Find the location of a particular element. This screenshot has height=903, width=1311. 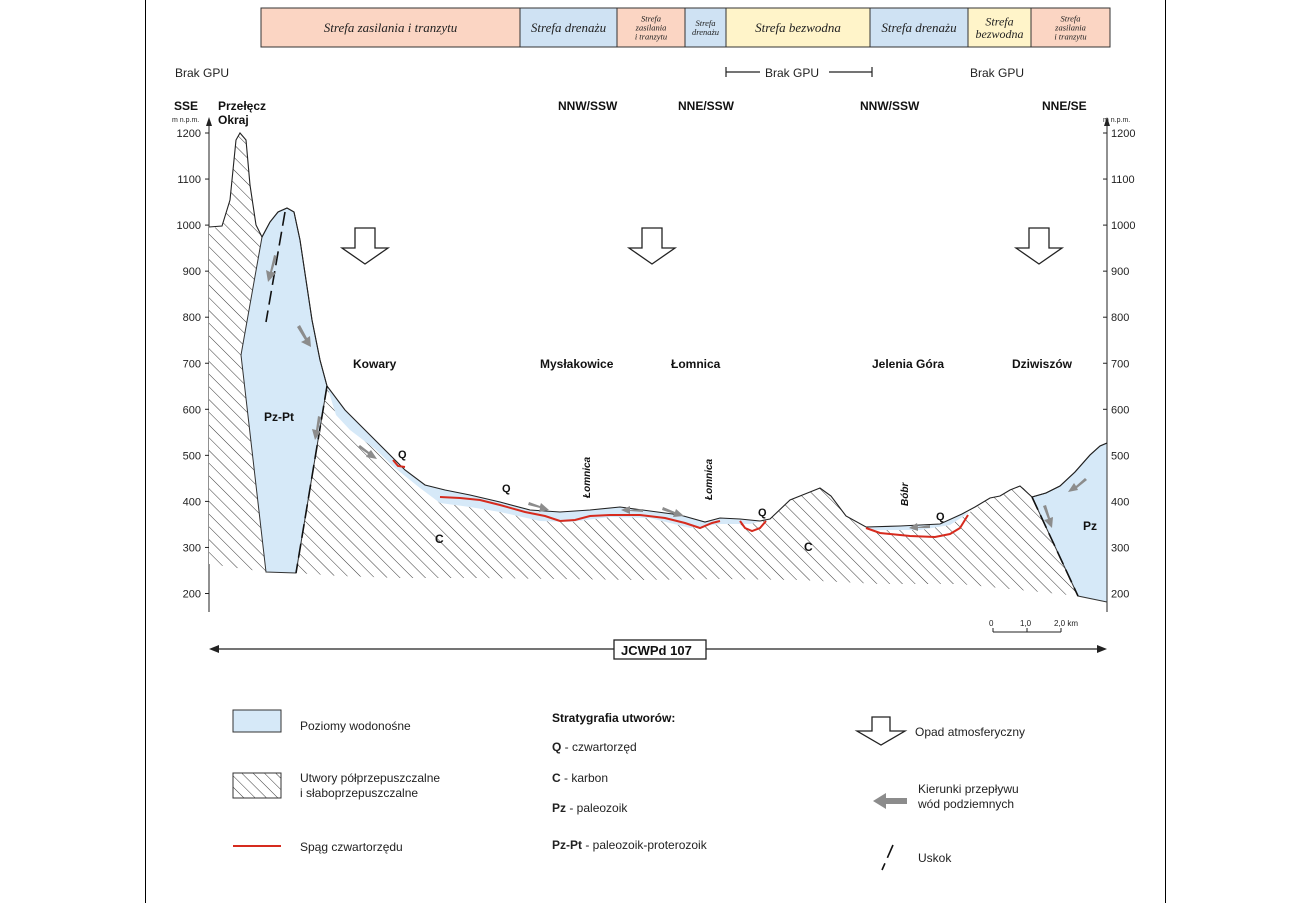

axis-tick-label: 1100 is located at coordinates (189, 180).